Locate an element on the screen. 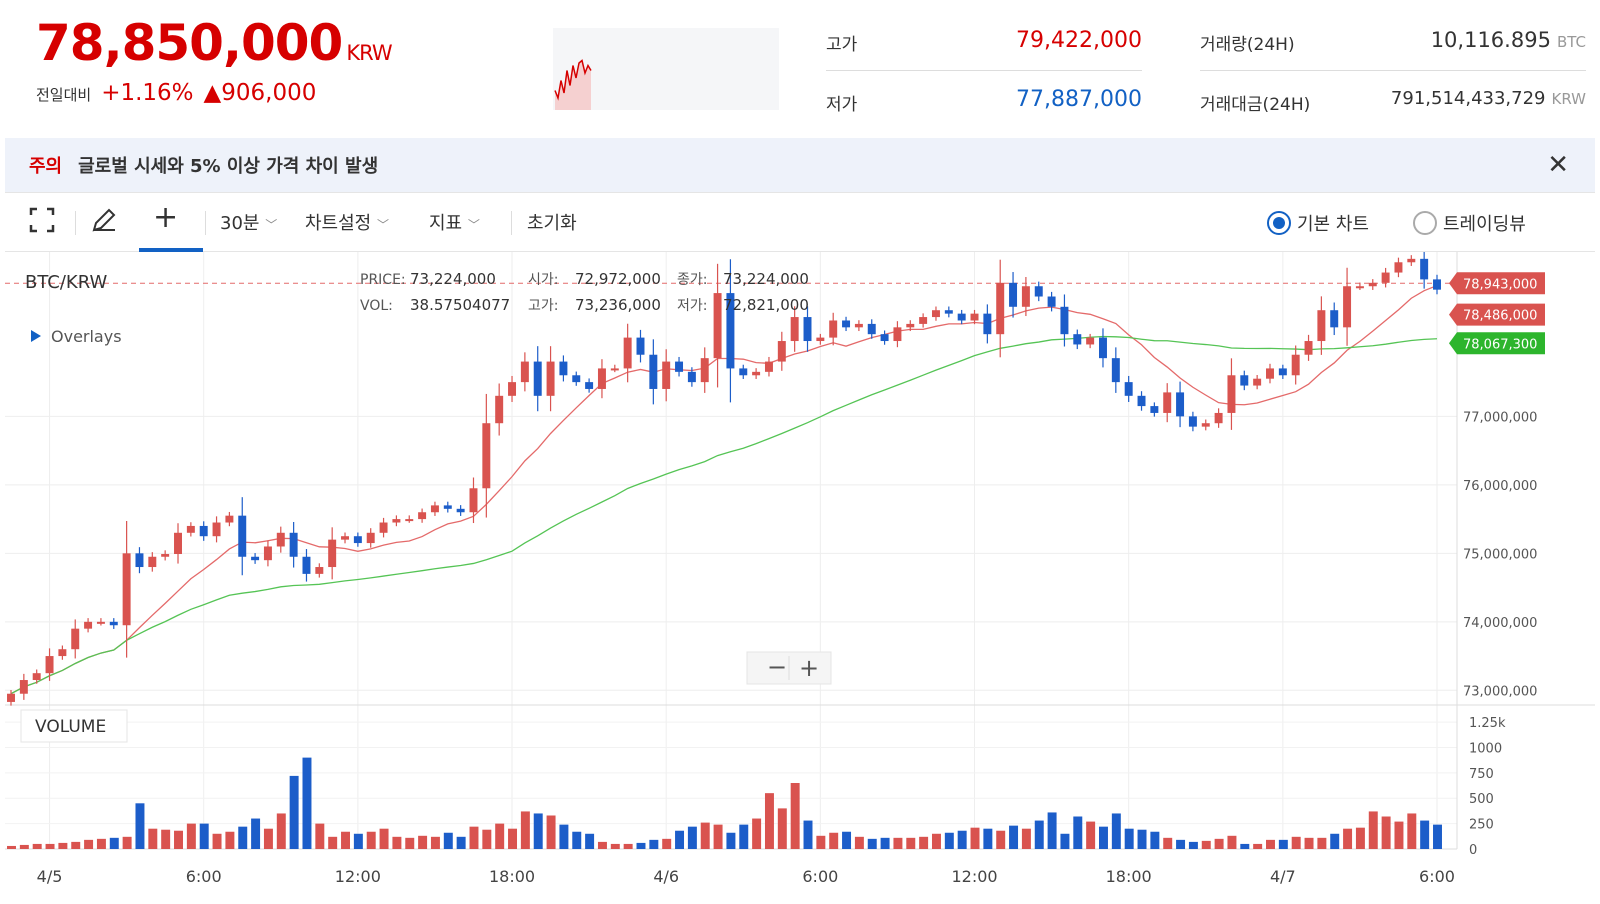 Image resolution: width=1600 pixels, height=904 pixels. indicator-dropdown: 지표 ﹀ is located at coordinates (454, 223).